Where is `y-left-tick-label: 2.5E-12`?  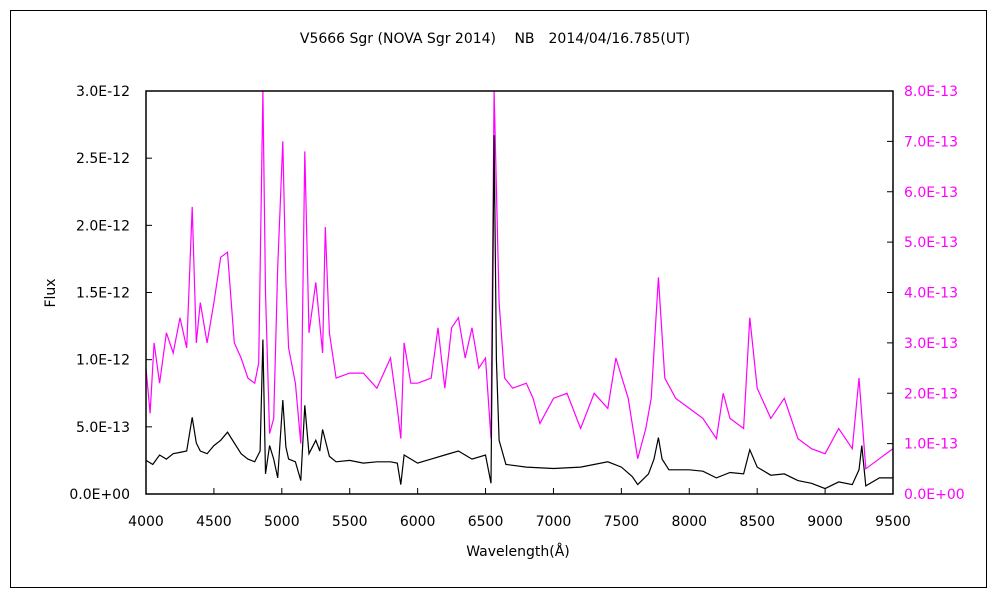 y-left-tick-label: 2.5E-12 is located at coordinates (103, 159).